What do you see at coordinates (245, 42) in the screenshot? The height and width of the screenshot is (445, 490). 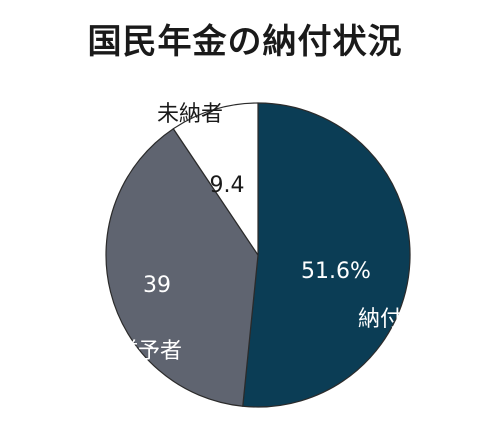 I see `chart-title: 国民年金の納付状況` at bounding box center [245, 42].